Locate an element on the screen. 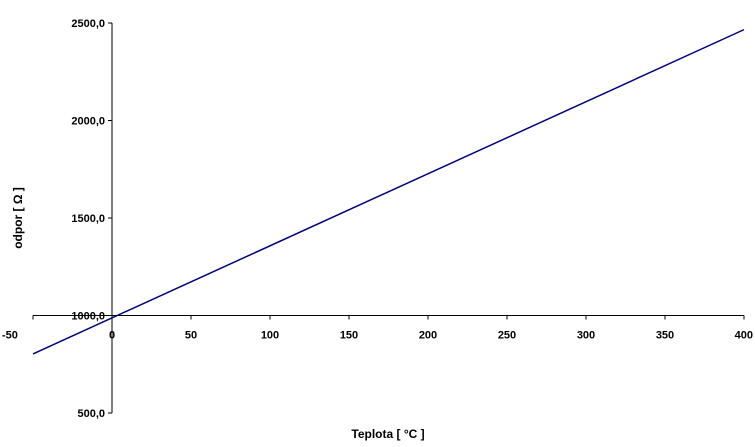 This screenshot has height=447, width=755. y-tick-label: 500,0 is located at coordinates (91, 414).